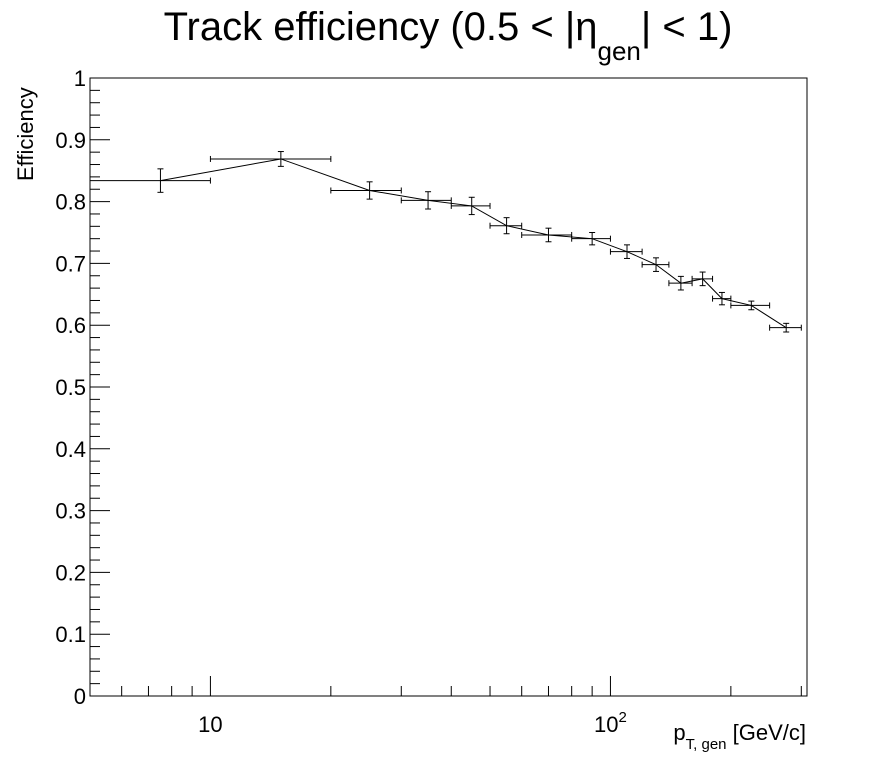 The width and height of the screenshot is (896, 772). I want to click on y-tick-label: 0.7, so click(70, 263).